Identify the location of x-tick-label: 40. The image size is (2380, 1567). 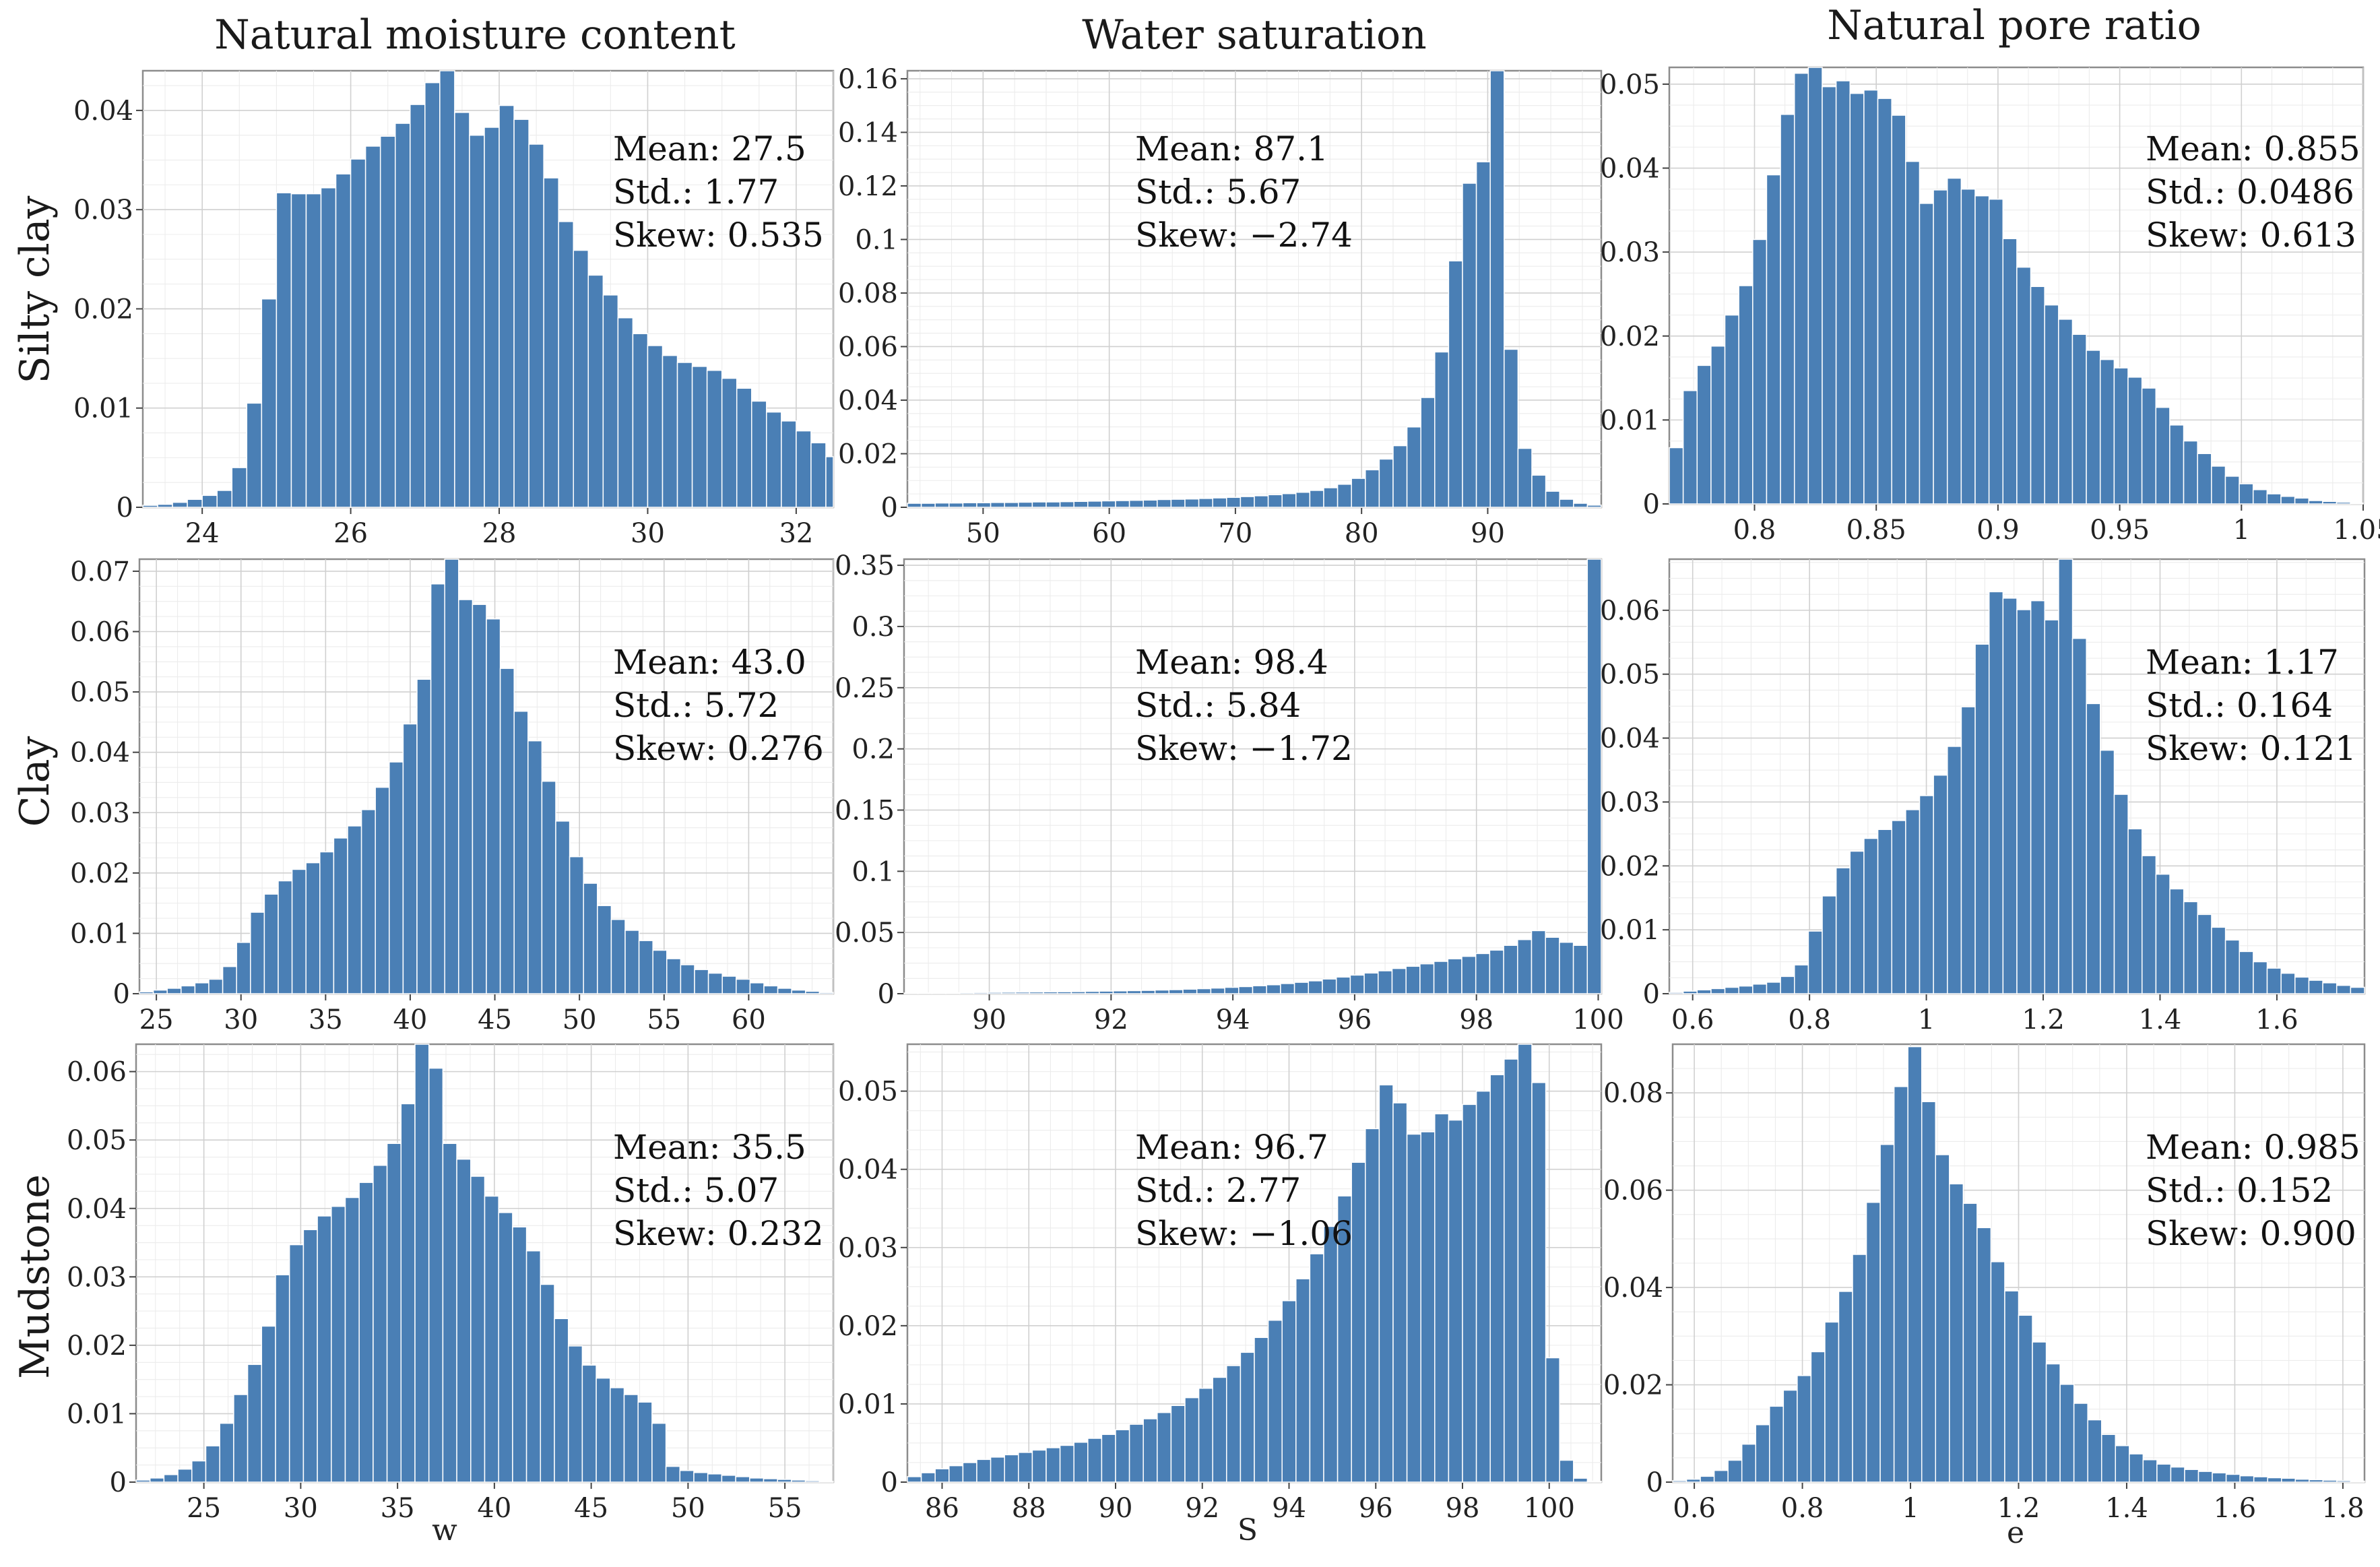
(410, 1019).